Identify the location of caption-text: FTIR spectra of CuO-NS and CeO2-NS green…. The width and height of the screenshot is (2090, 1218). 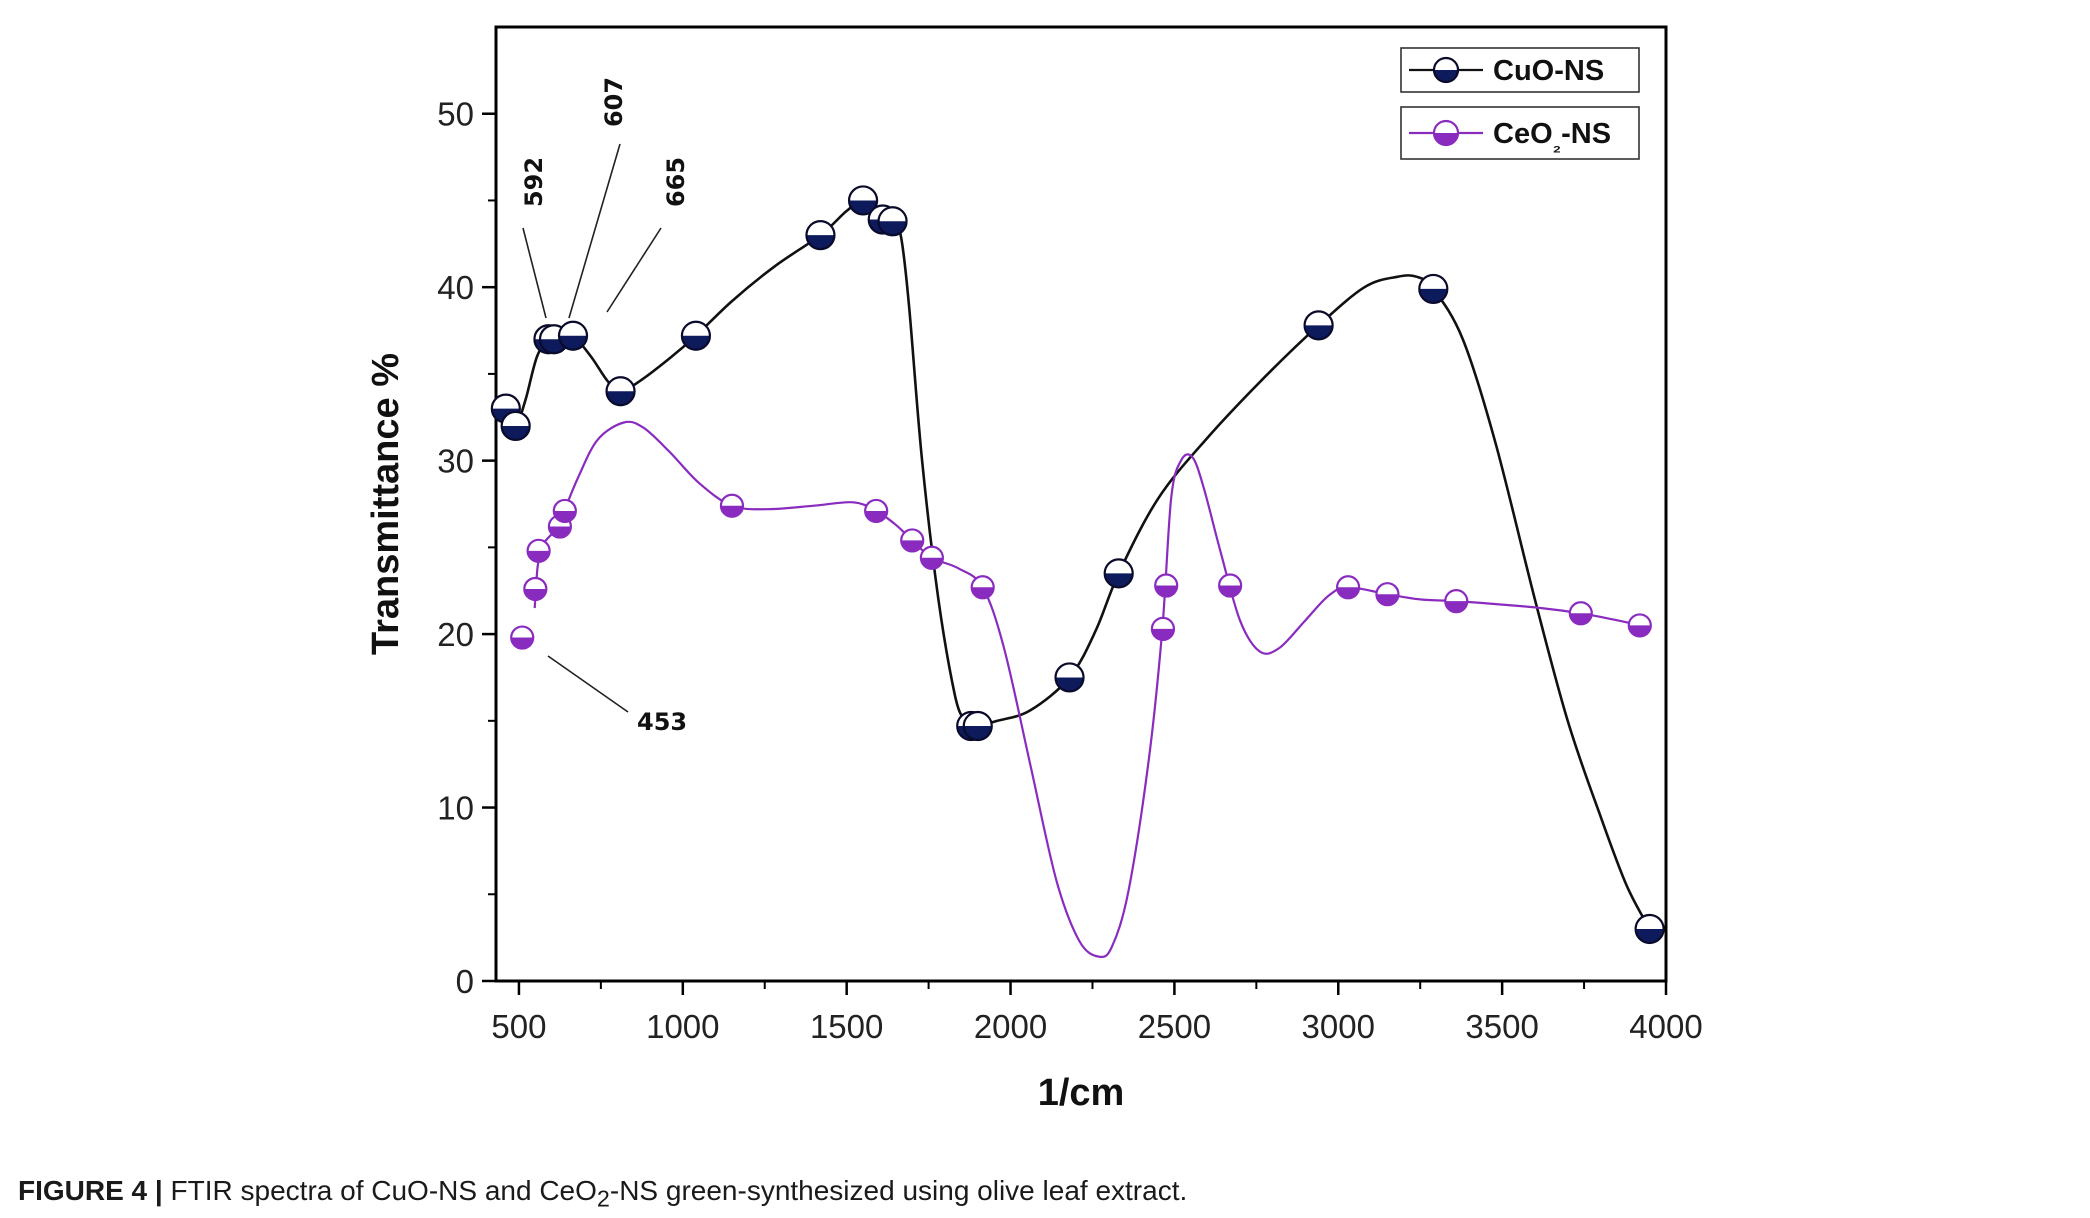
(679, 1193).